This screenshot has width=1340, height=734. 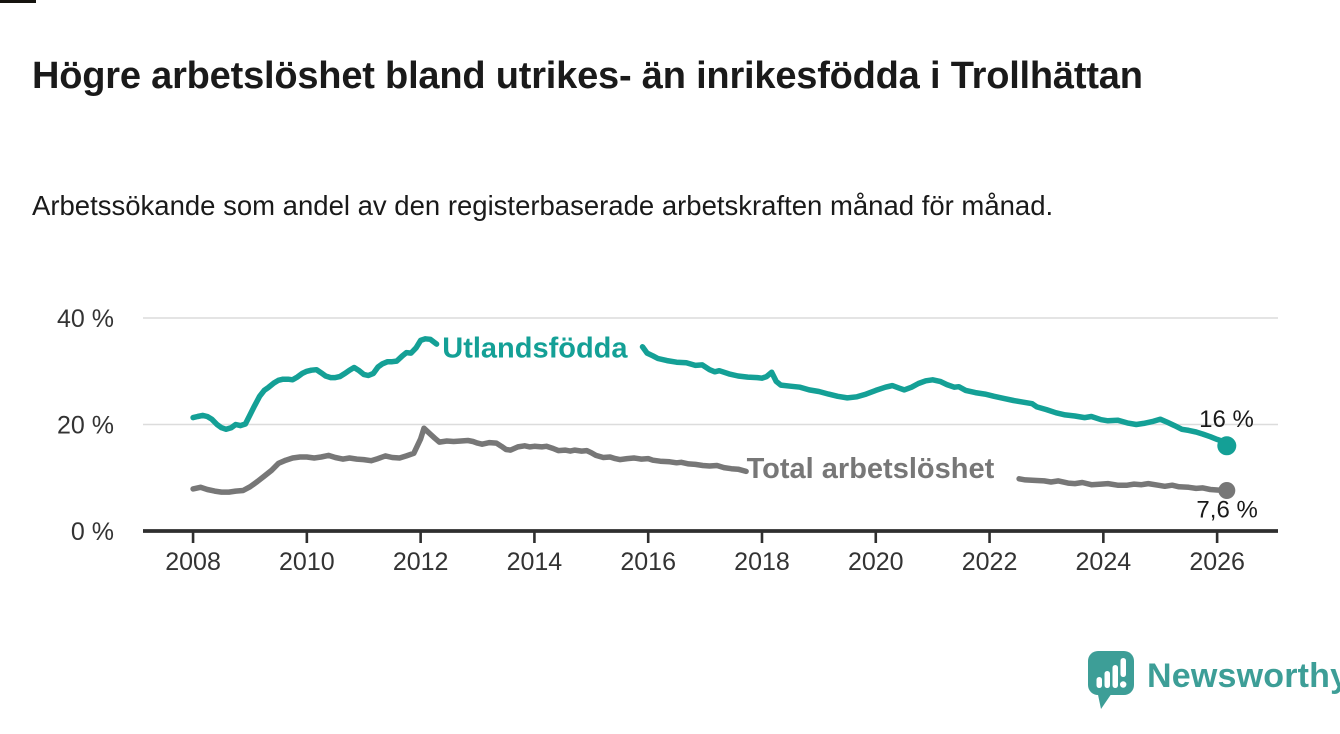 I want to click on x-axis-tick-label: 2026, so click(x=1217, y=562).